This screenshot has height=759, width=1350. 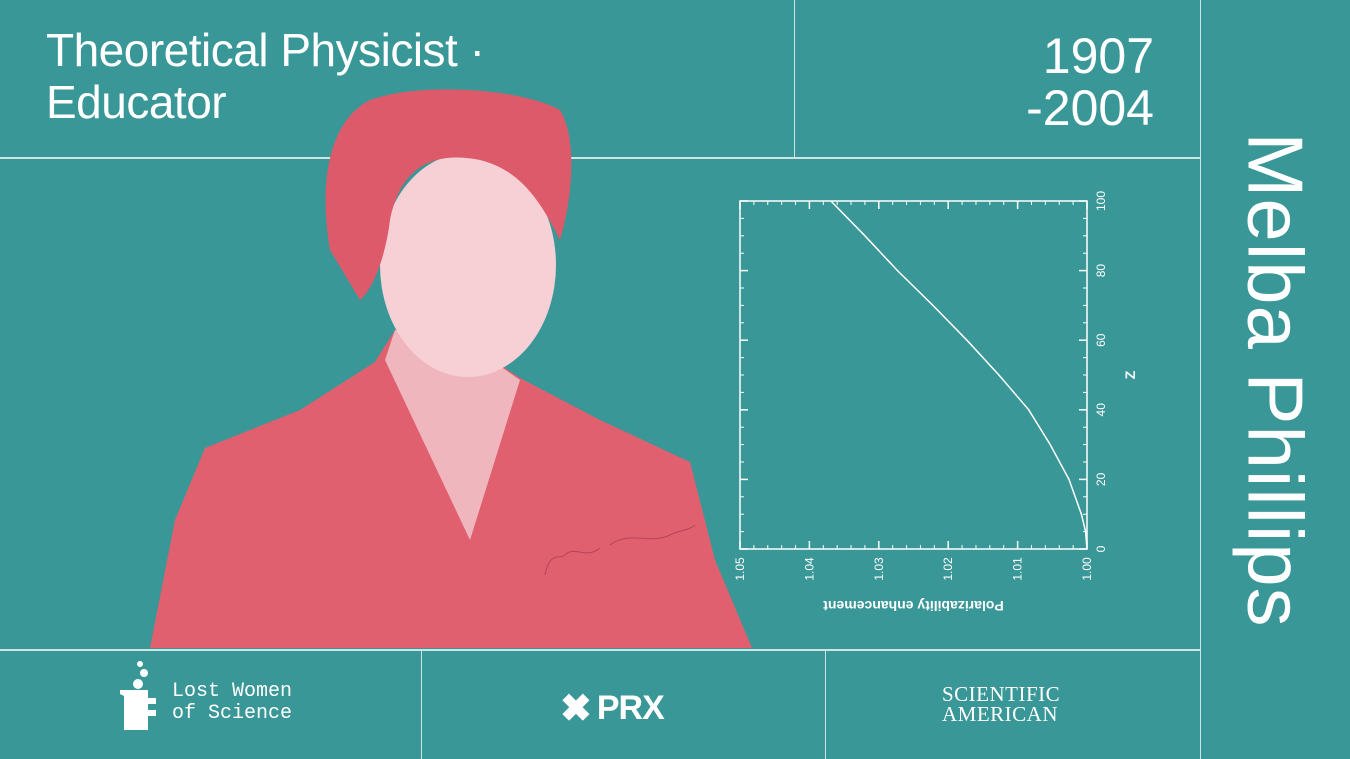 What do you see at coordinates (1101, 201) in the screenshot?
I see `z-tick-label: 100` at bounding box center [1101, 201].